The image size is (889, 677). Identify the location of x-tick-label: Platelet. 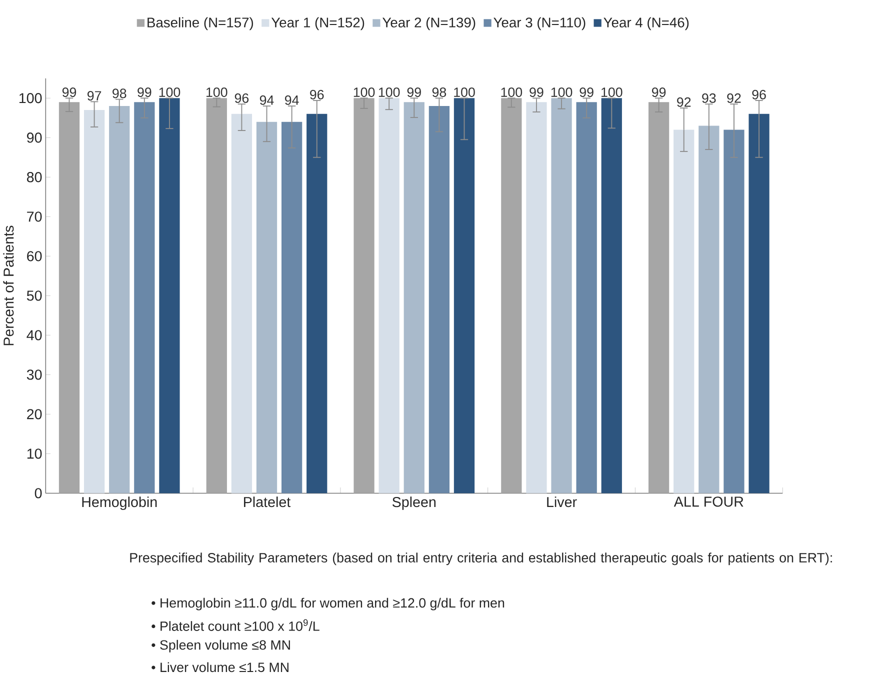
(267, 502).